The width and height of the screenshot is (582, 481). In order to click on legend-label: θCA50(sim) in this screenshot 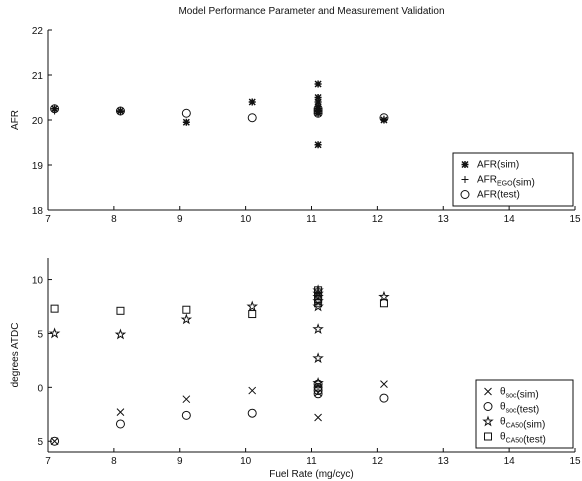, I will do `click(522, 424)`.